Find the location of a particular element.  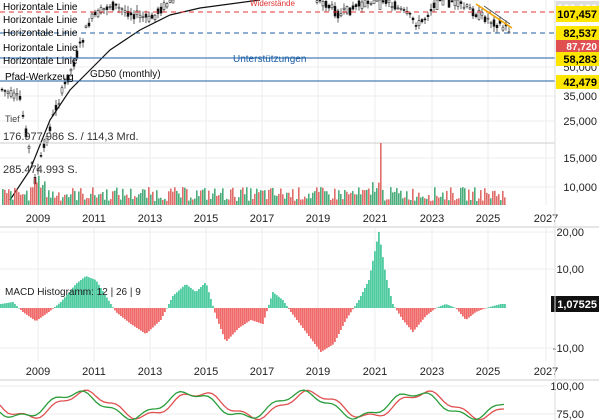

x-tick-label: 2015 is located at coordinates (206, 219).